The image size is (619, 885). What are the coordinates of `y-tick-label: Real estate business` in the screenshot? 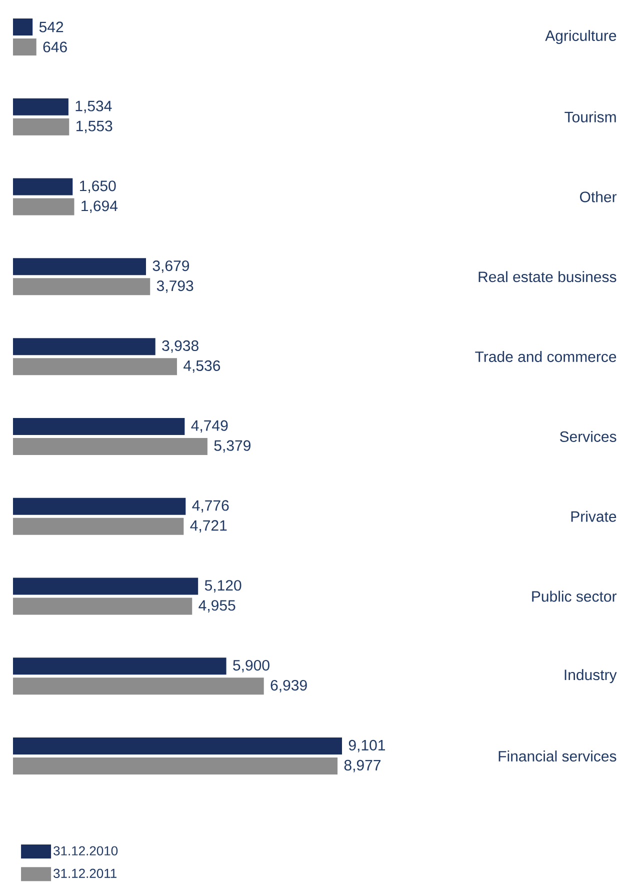 It's located at (547, 276).